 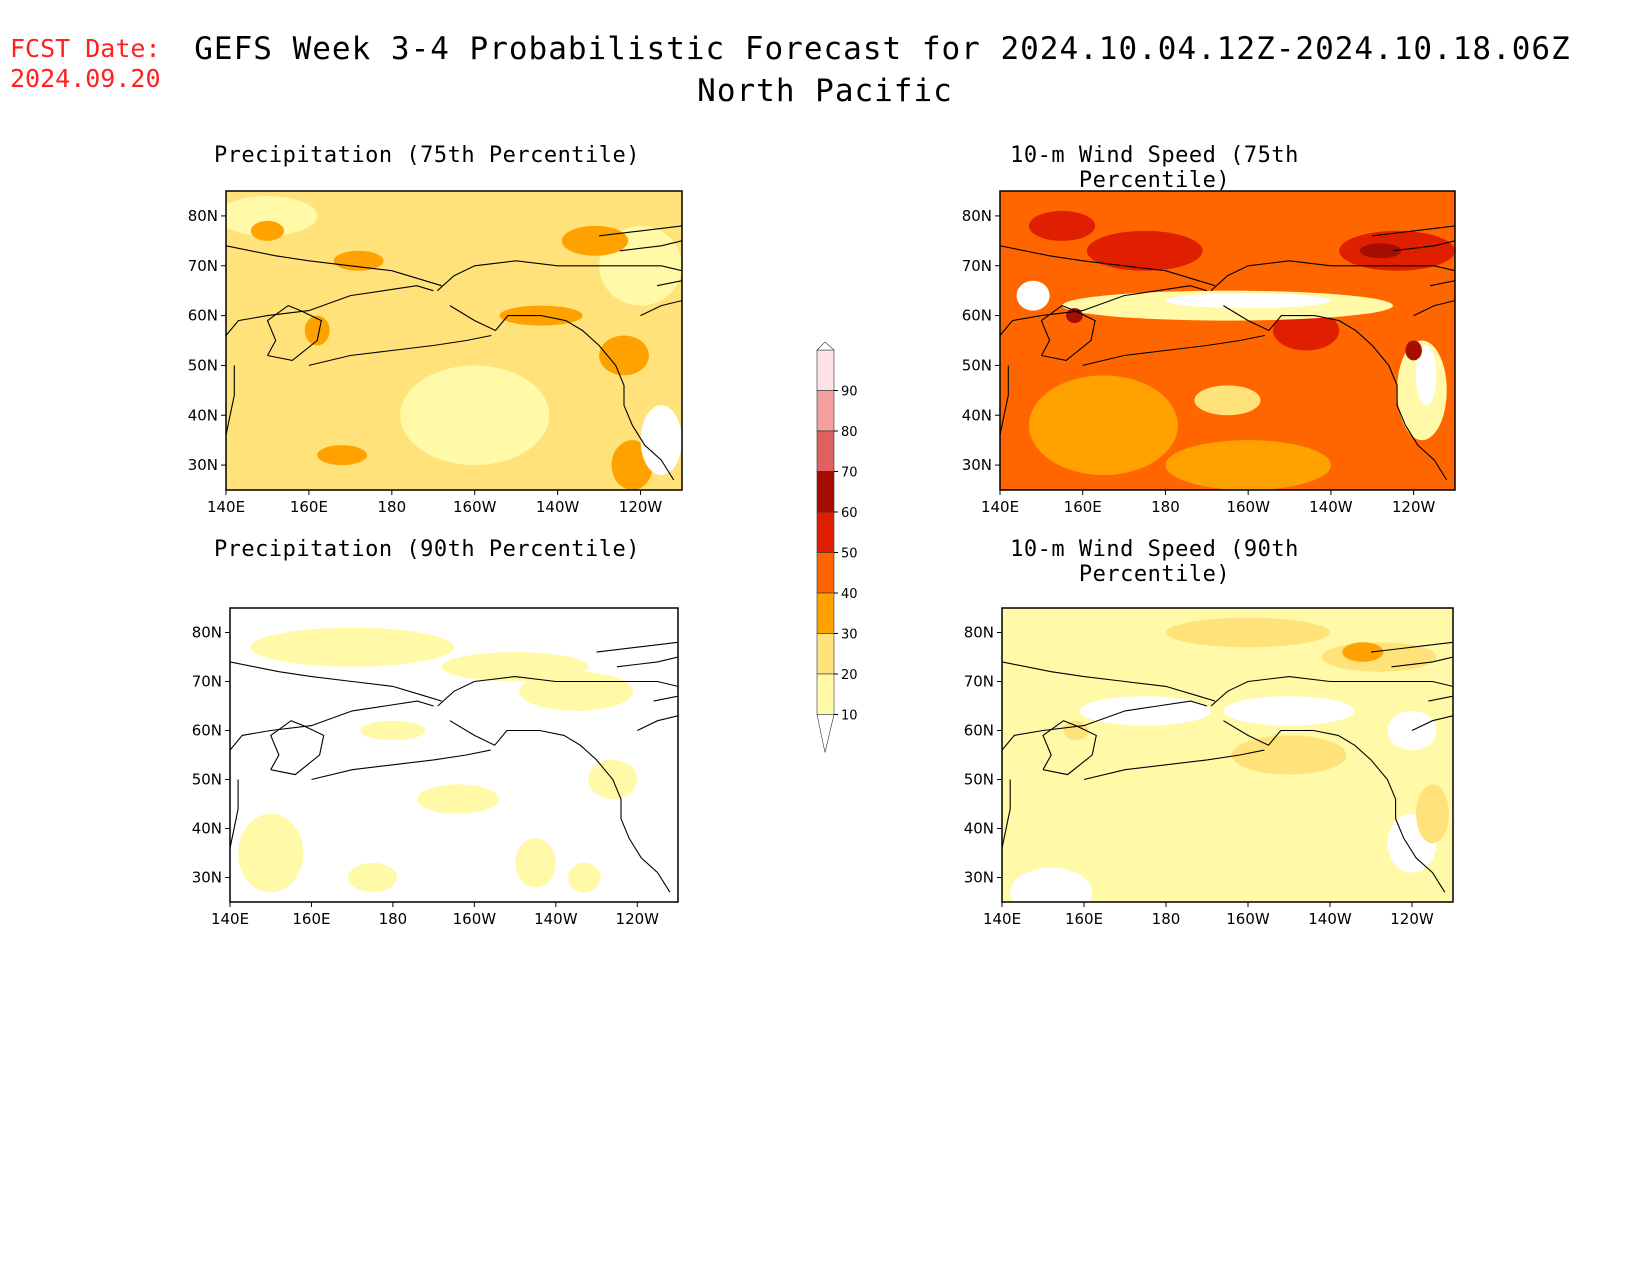 I want to click on panel-title-wind-90: 10-m Wind Speed (90th Percentile), so click(x=1154, y=562).